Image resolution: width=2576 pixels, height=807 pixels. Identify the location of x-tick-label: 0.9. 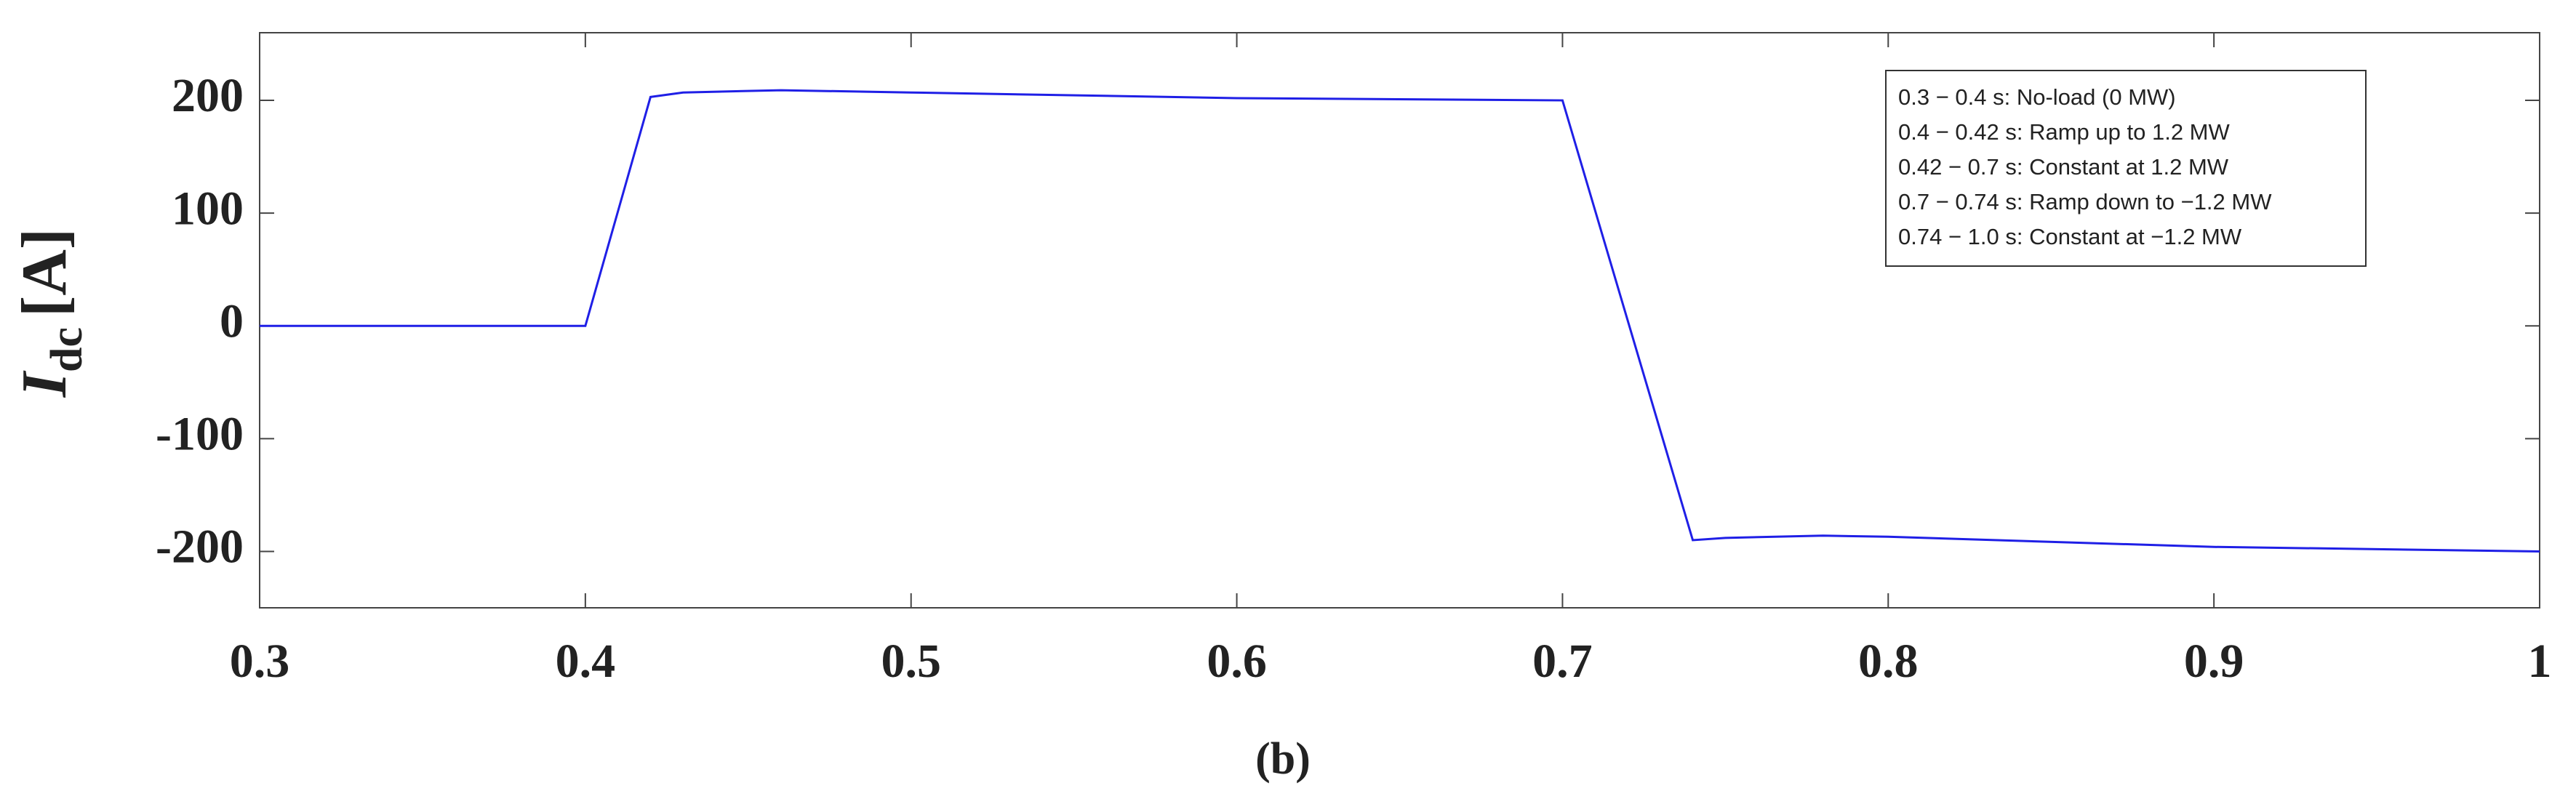
(2214, 661).